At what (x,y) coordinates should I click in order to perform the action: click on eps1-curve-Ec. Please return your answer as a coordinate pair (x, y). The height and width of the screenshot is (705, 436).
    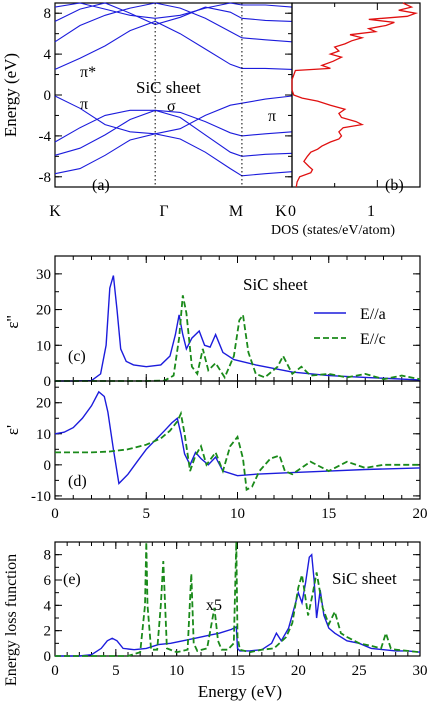
    Looking at the image, I should click on (237, 451).